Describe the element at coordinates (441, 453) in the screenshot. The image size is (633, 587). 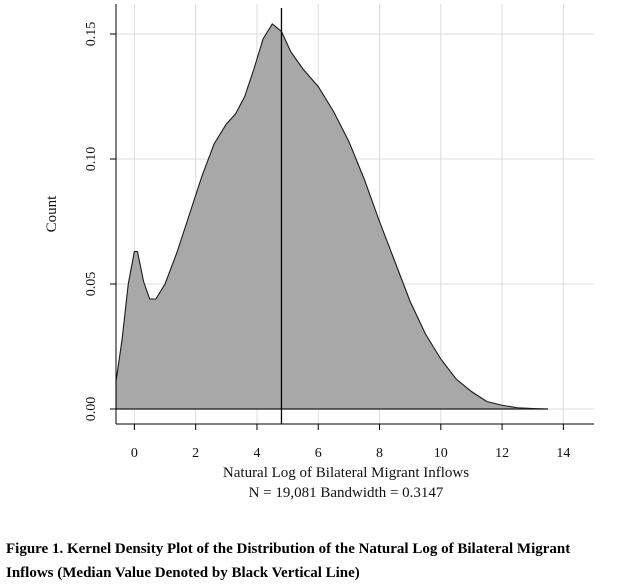
I see `x-tick-label: 10` at that location.